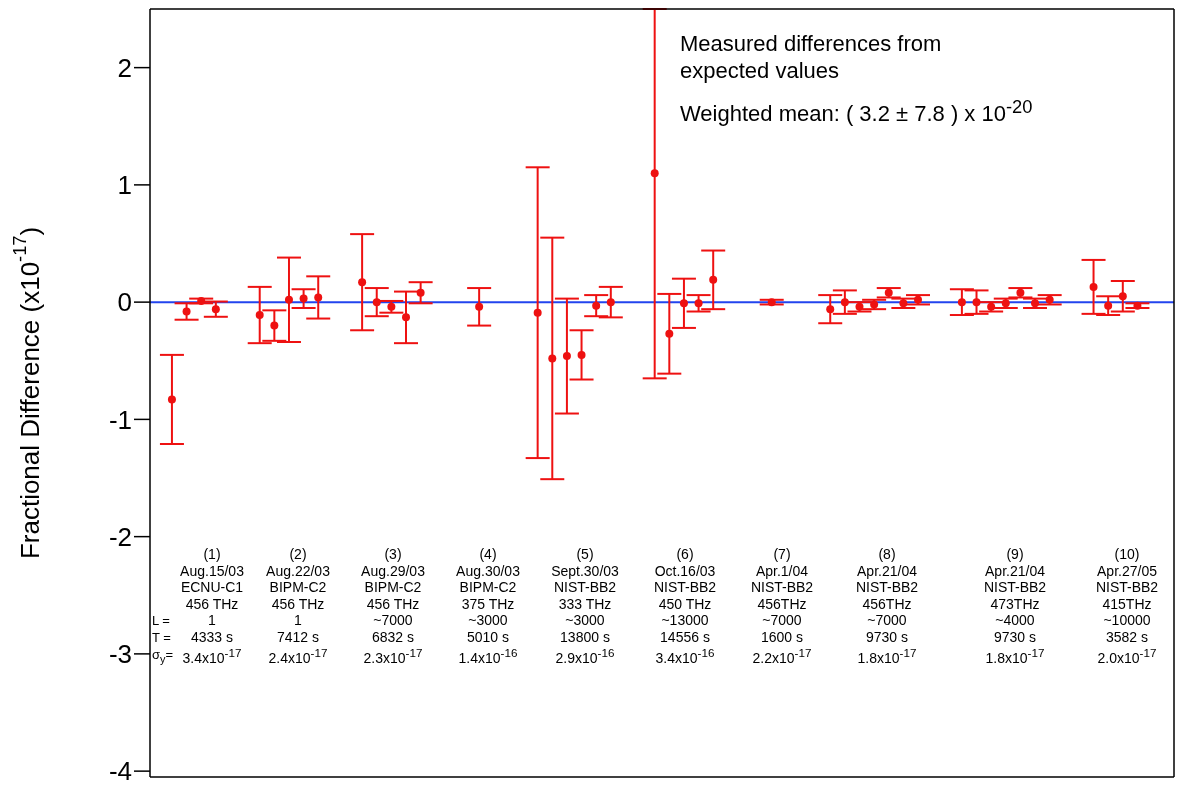 This screenshot has width=1189, height=786. What do you see at coordinates (120, 771) in the screenshot?
I see `y-tick-label: -4` at bounding box center [120, 771].